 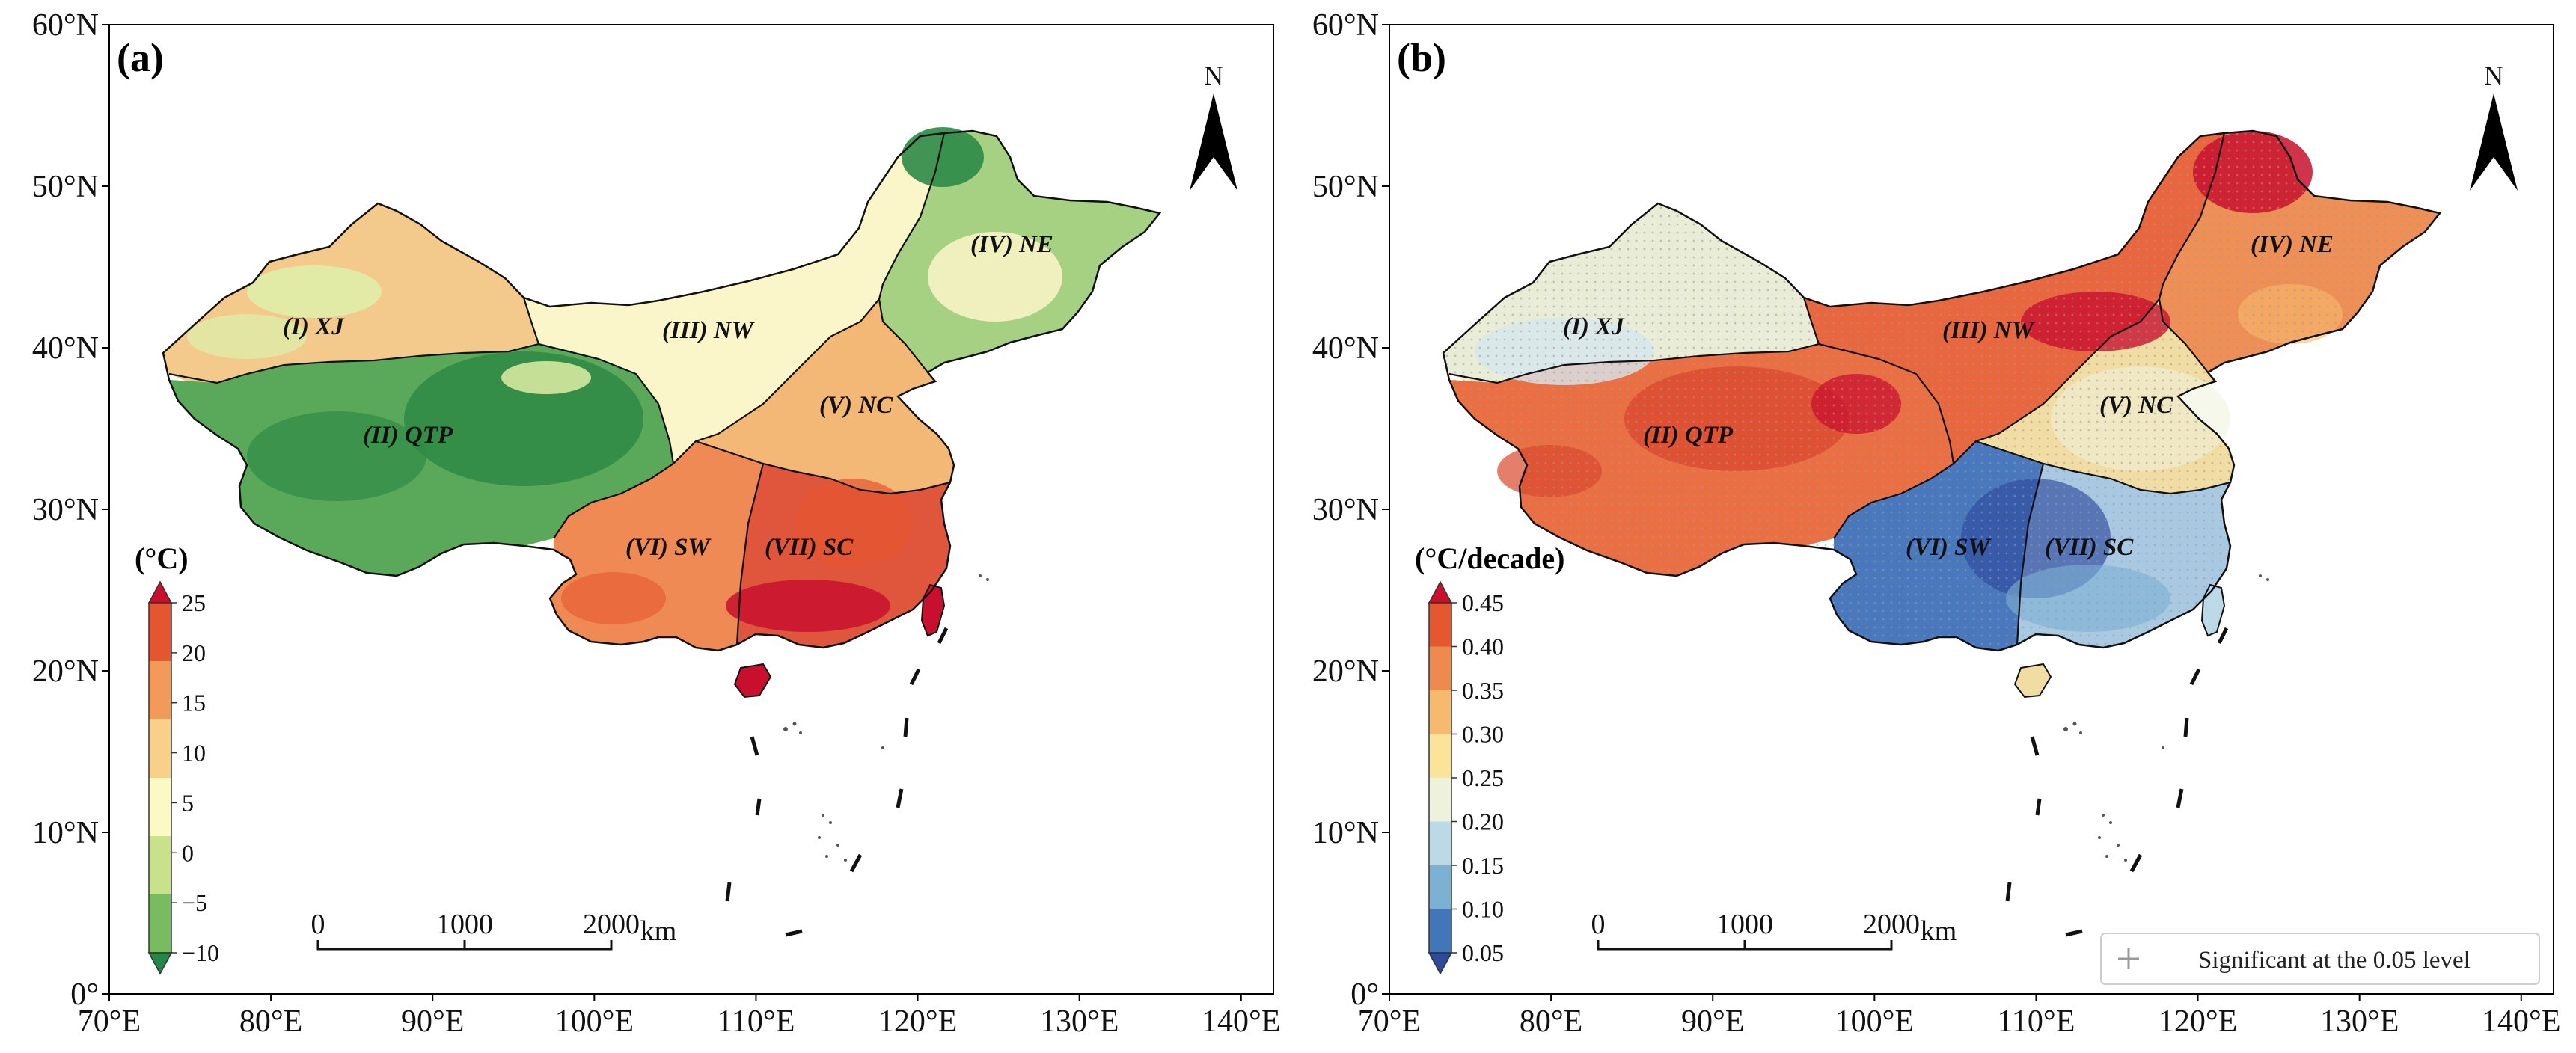 What do you see at coordinates (1489, 558) in the screenshot?
I see `colorbar-b-title: (°C/decade)` at bounding box center [1489, 558].